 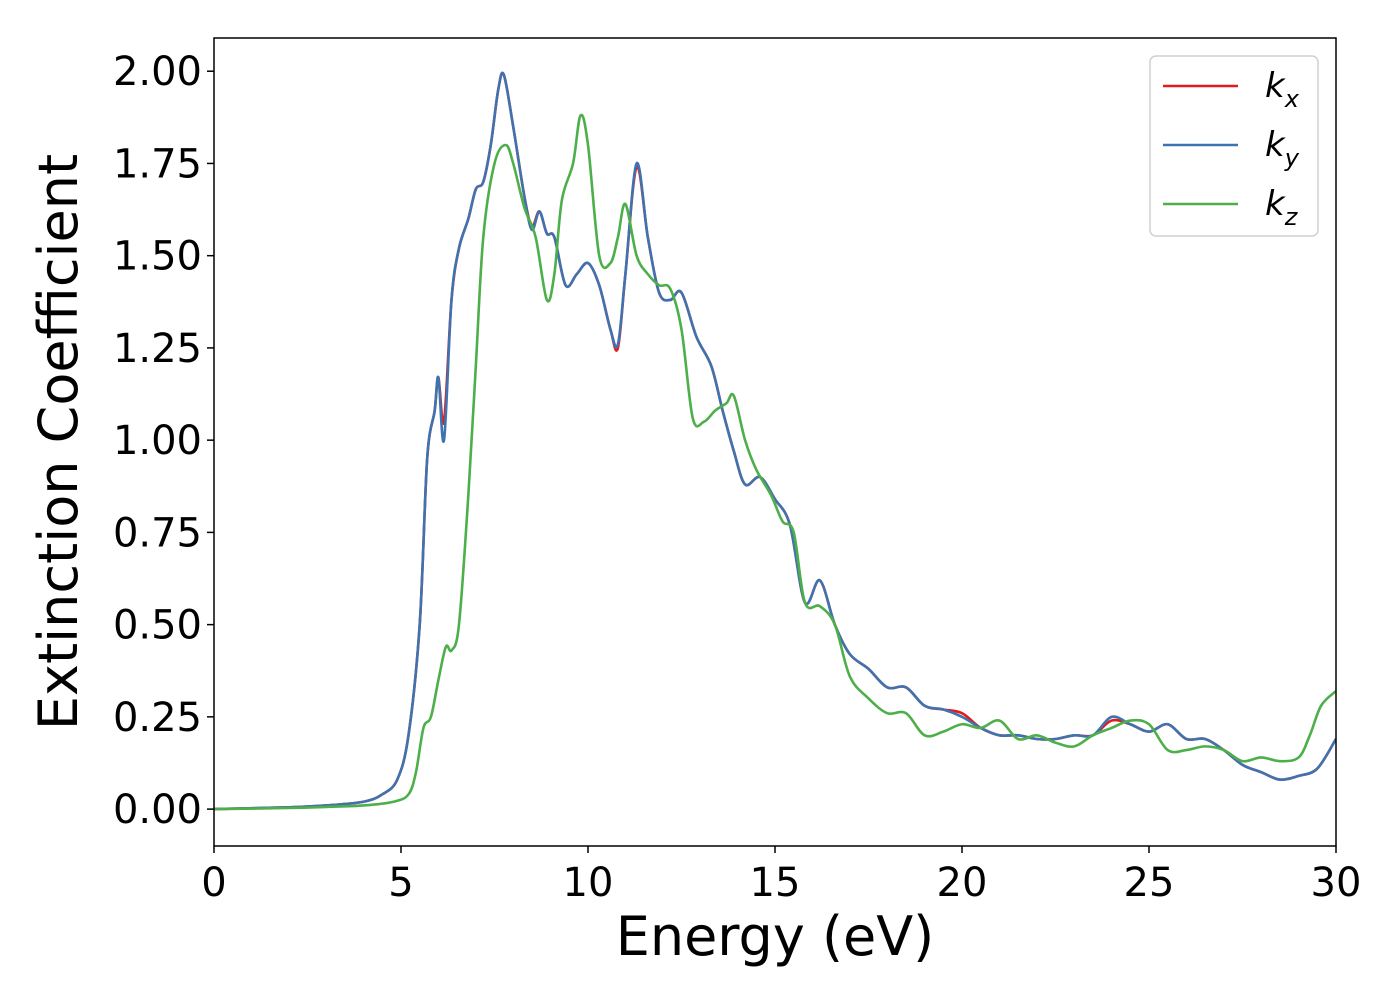 I want to click on x-axis-ticks: 0 5 10 15 20 25 30, so click(x=781, y=876).